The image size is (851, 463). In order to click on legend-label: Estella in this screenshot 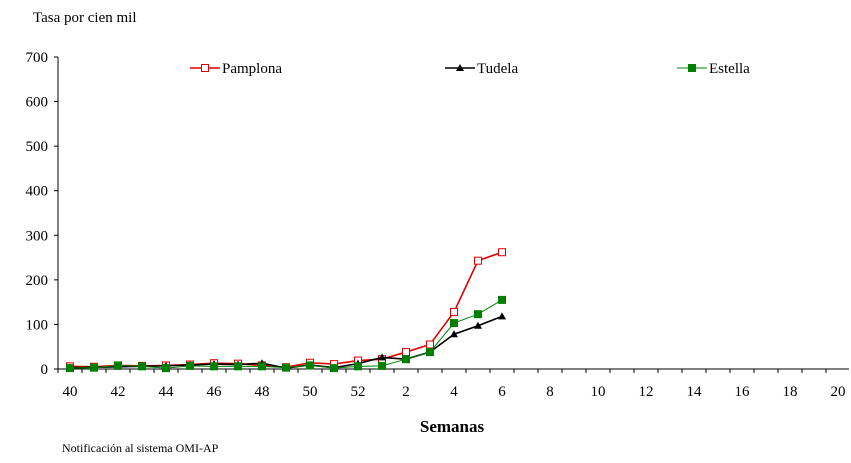, I will do `click(729, 69)`.